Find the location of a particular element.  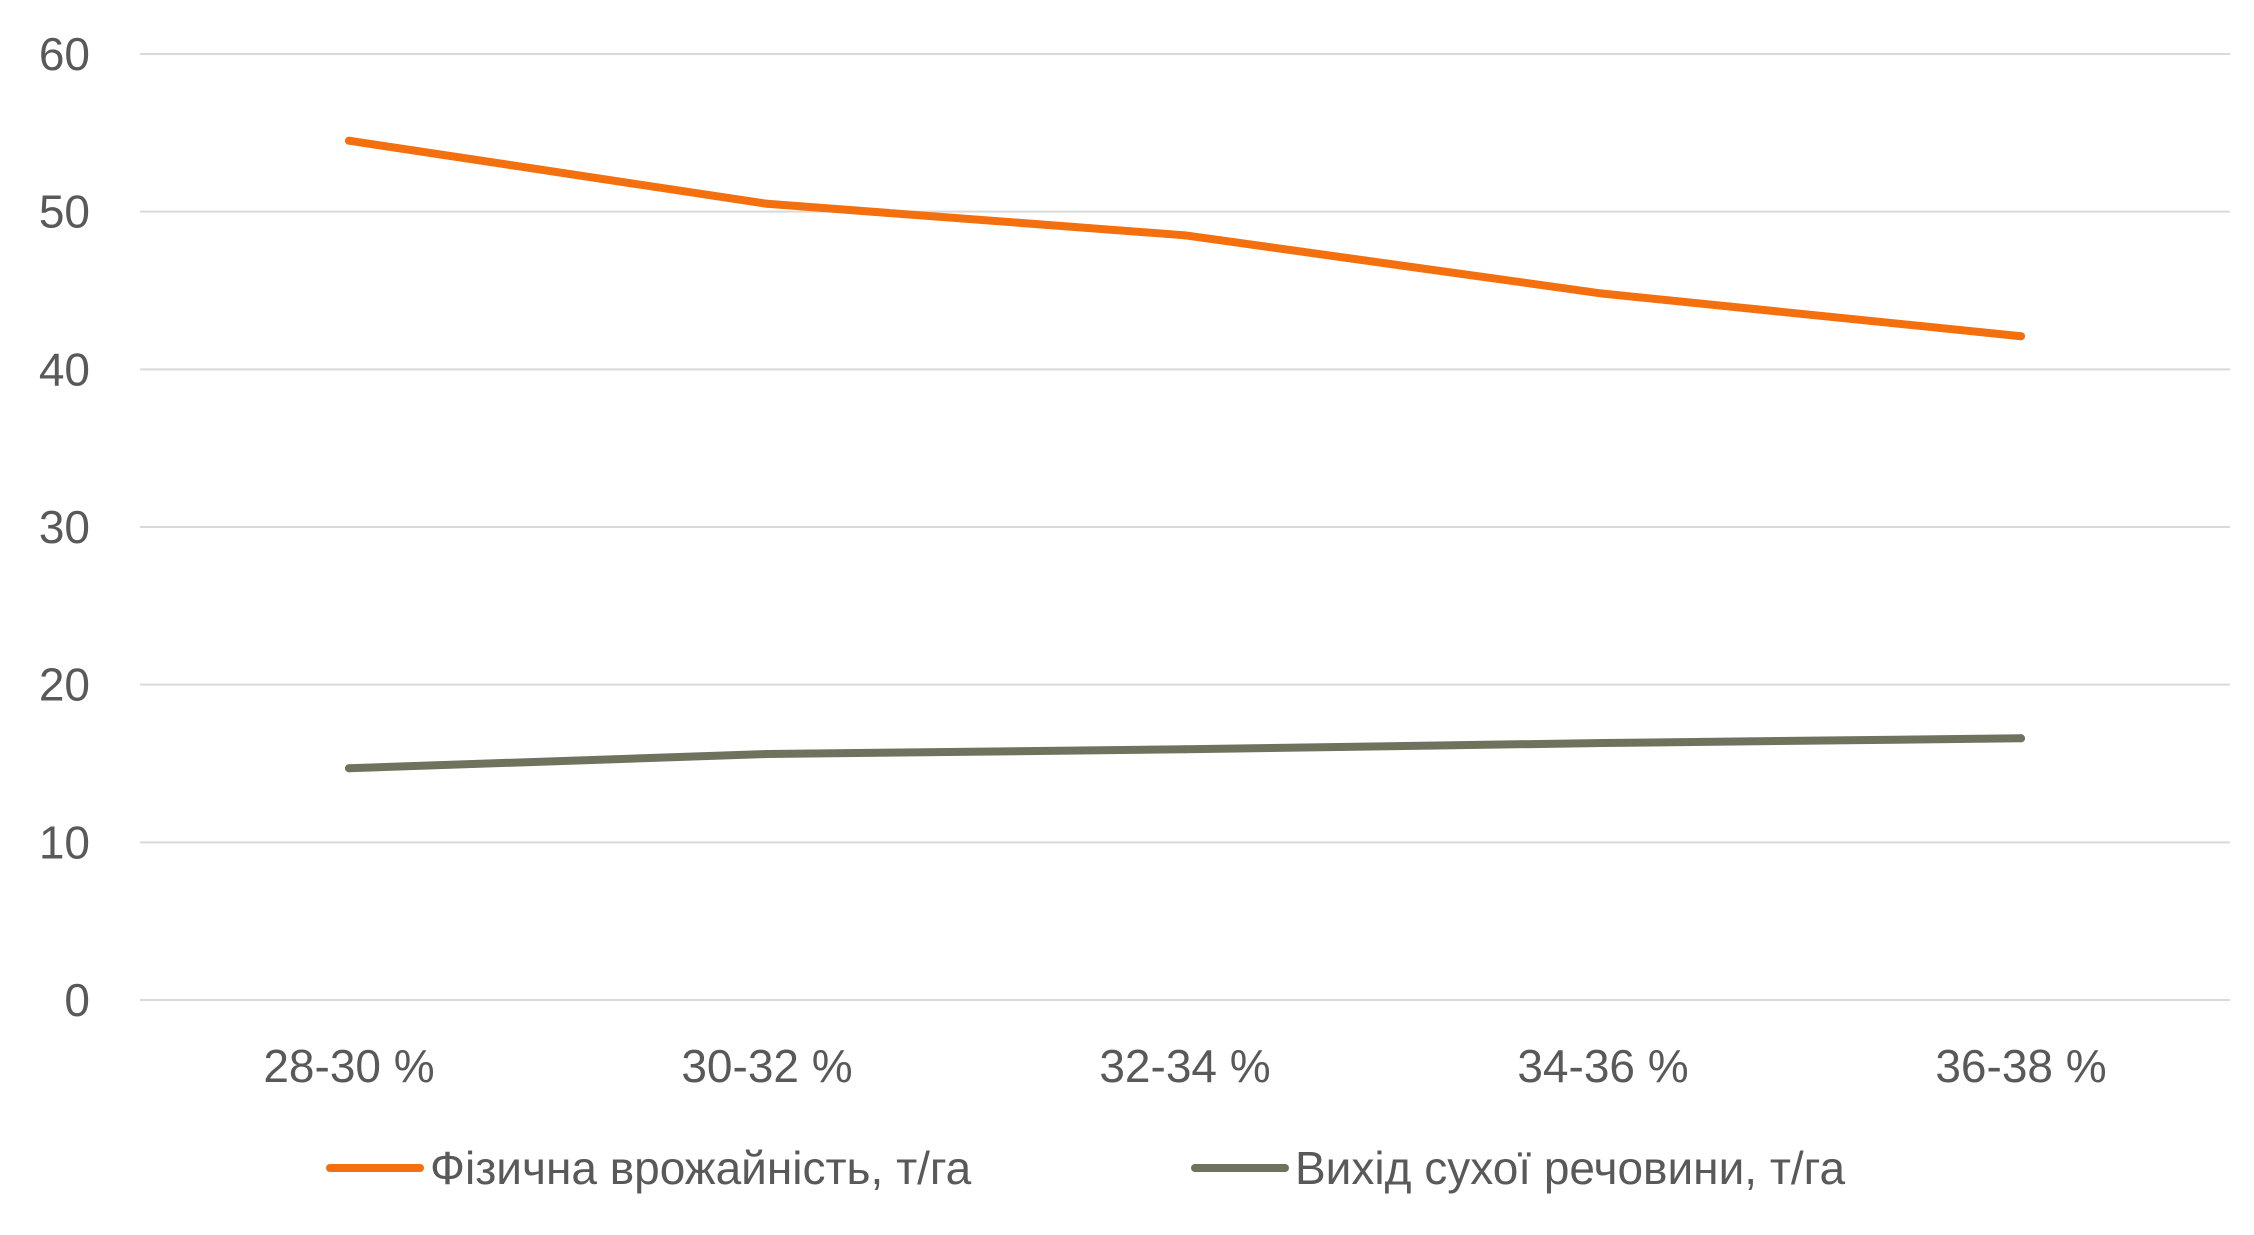

x-tick-label: 32-34 % is located at coordinates (1184, 1066).